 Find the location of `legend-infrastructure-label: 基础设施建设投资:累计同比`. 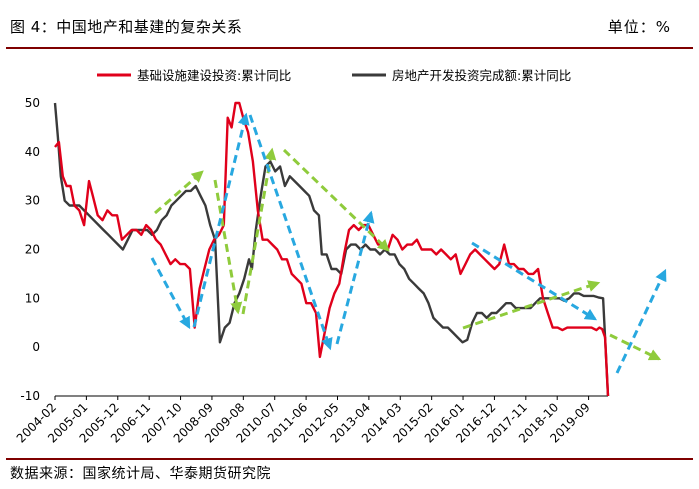

legend-infrastructure-label: 基础设施建设投资:累计同比 is located at coordinates (214, 75).